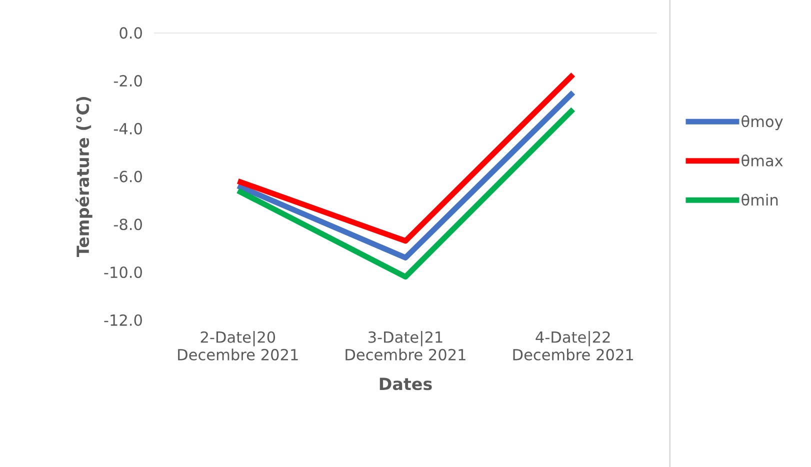 The image size is (811, 467). Describe the element at coordinates (573, 345) in the screenshot. I see `x-tick-label: 4-Date|22 Decembre 2021` at that location.